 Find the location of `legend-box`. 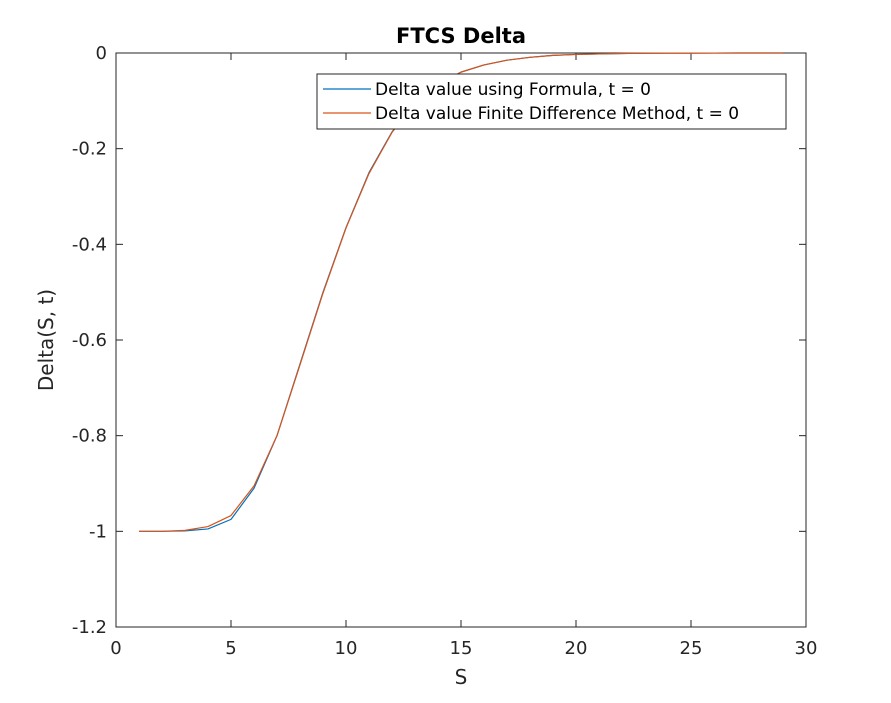

legend-box is located at coordinates (551, 101).